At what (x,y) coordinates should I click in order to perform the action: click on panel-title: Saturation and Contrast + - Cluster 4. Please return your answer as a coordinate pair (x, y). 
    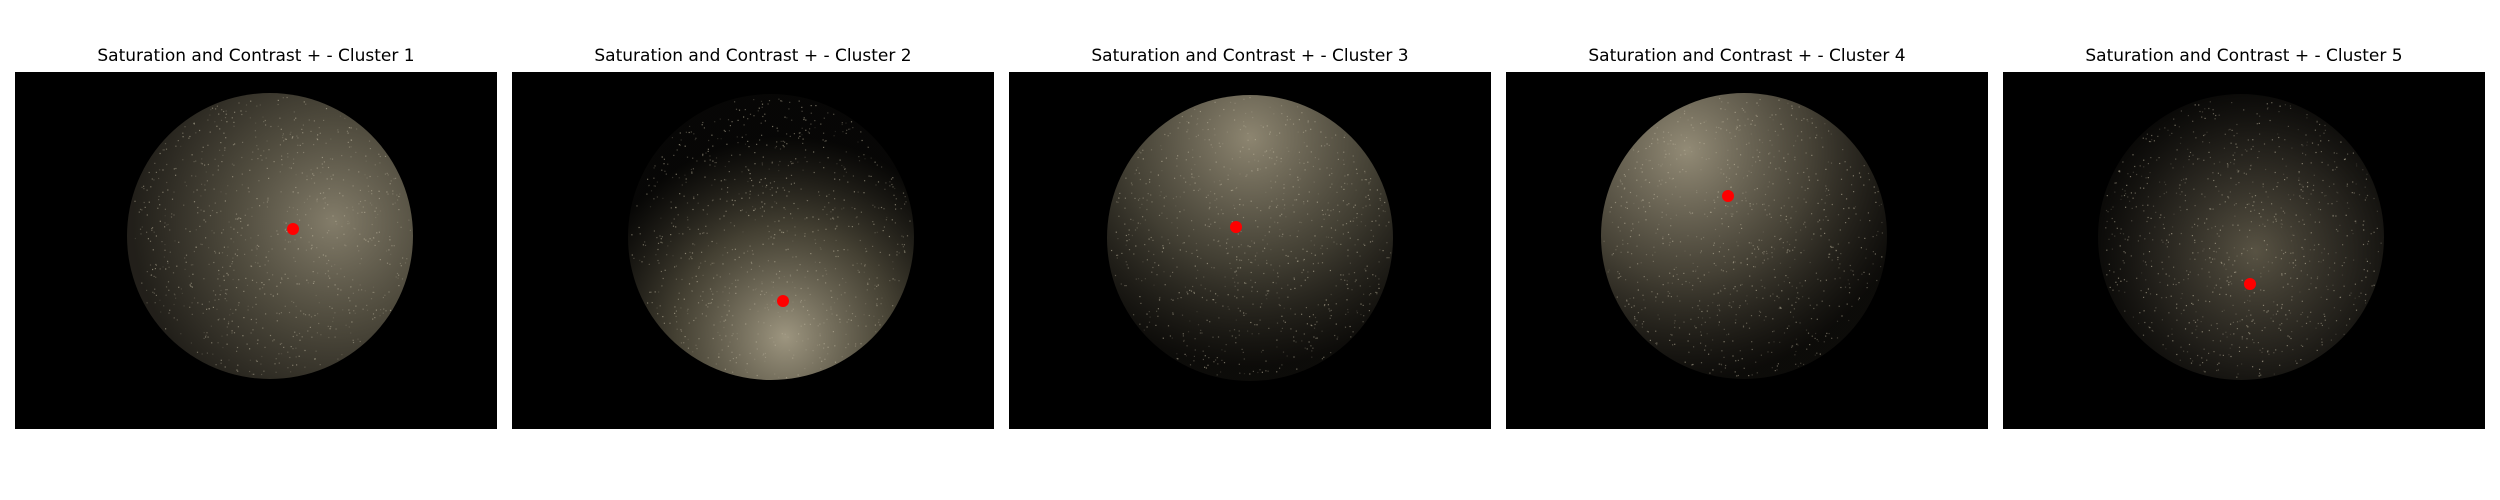
    Looking at the image, I should click on (1747, 56).